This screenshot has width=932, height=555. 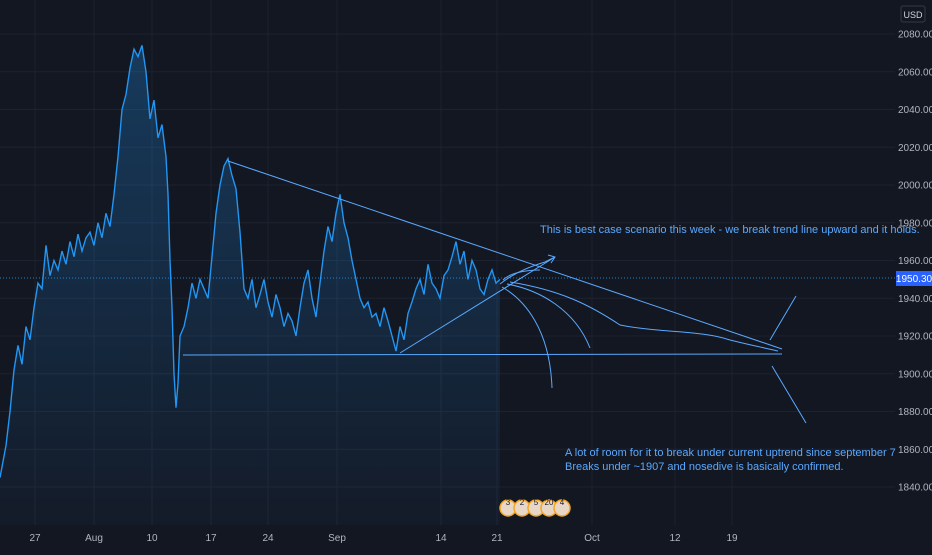 What do you see at coordinates (152, 538) in the screenshot?
I see `time-tick: 10` at bounding box center [152, 538].